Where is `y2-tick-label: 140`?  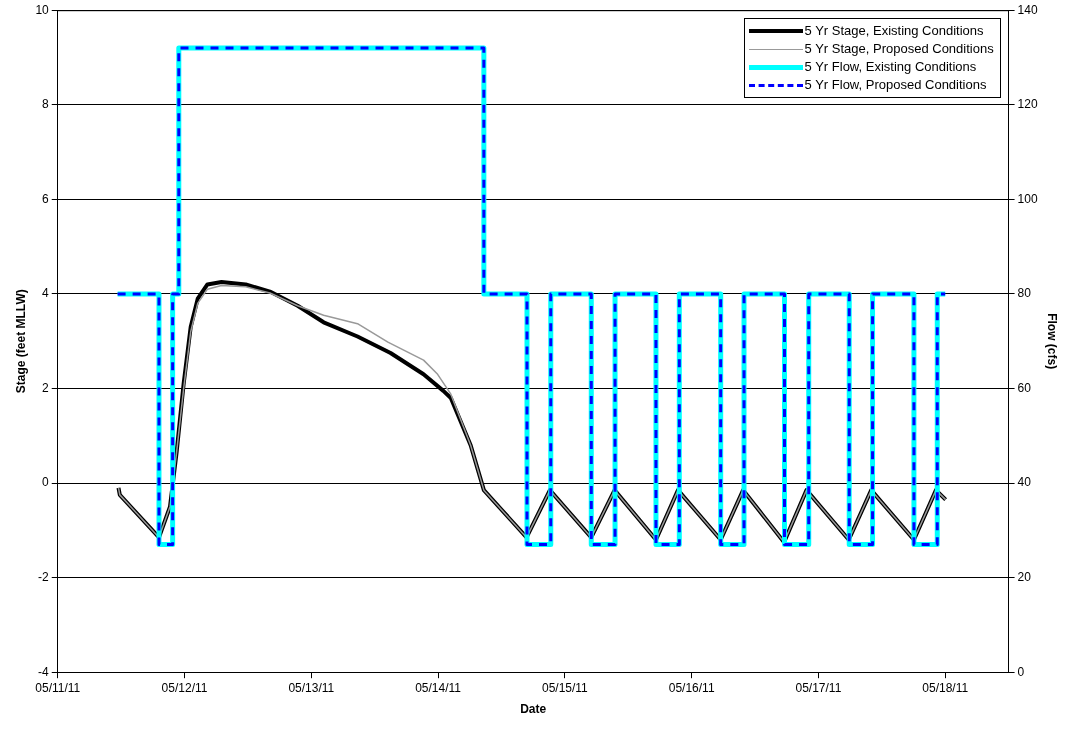 y2-tick-label: 140 is located at coordinates (1027, 9).